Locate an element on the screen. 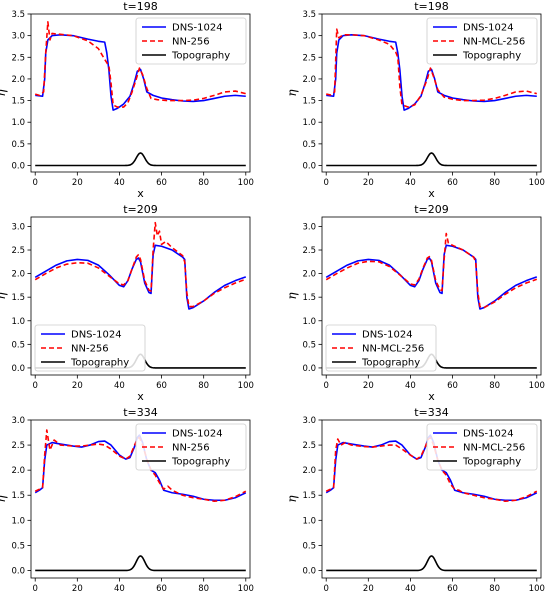 This screenshot has height=597, width=550. chart-title: t=209 is located at coordinates (140, 209).